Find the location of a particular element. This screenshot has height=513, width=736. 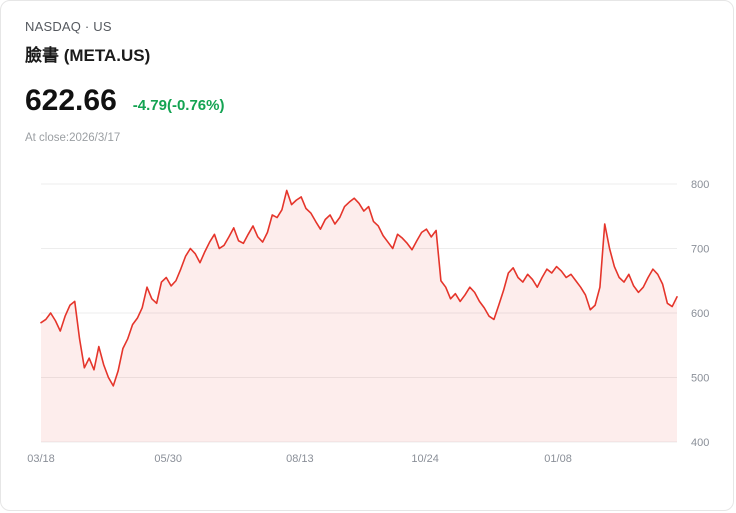

close-note: At close:2026/3/17 is located at coordinates (73, 138).